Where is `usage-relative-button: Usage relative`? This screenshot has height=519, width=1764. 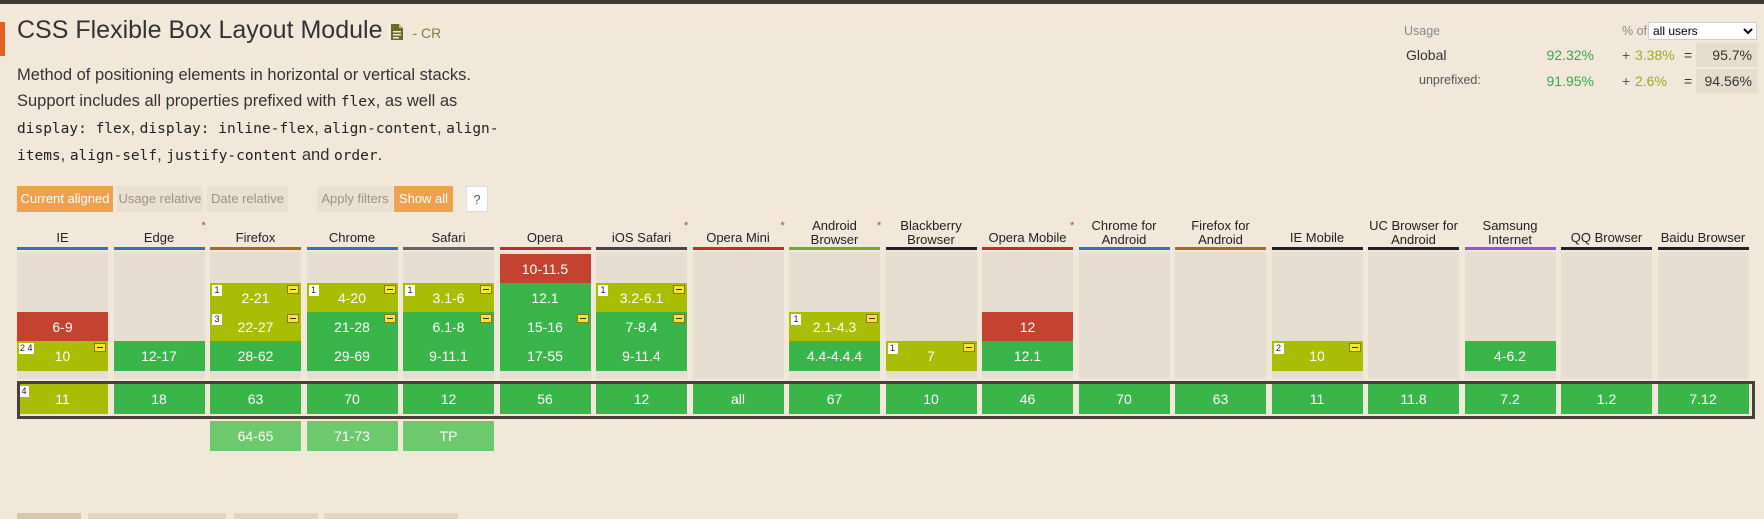 usage-relative-button: Usage relative is located at coordinates (160, 199).